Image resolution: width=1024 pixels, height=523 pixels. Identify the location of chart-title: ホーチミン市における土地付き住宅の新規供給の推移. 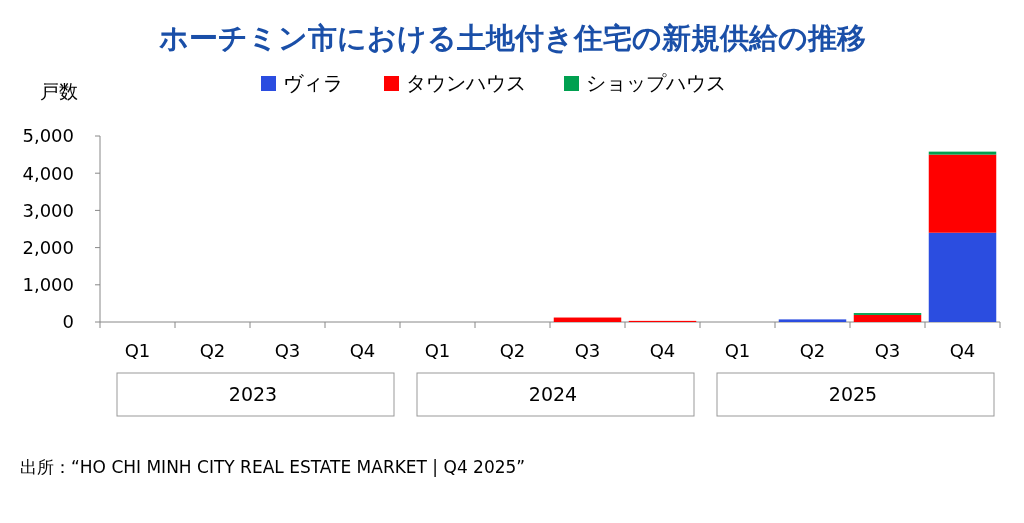
(512, 38).